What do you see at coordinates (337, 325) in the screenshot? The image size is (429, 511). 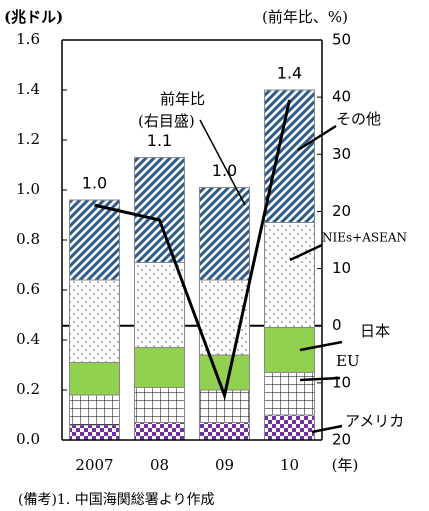 I see `y2-tick-label: 0` at bounding box center [337, 325].